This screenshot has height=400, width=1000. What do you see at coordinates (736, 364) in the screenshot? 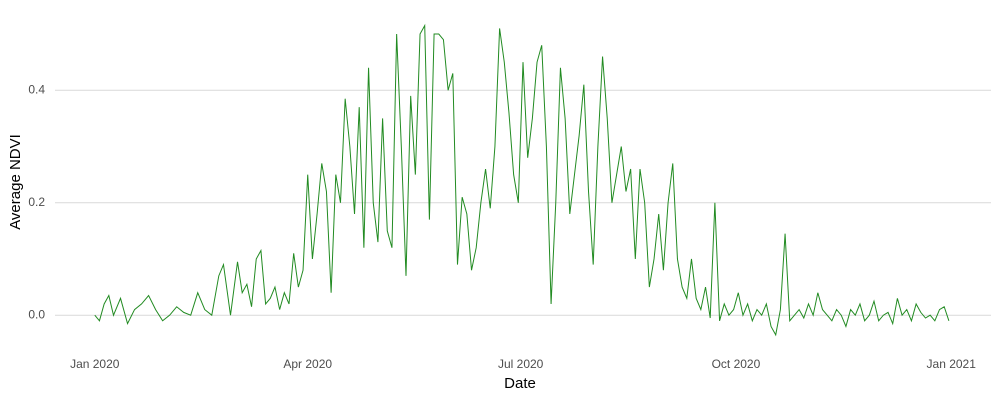
I see `x-tick-label: Oct 2020` at bounding box center [736, 364].